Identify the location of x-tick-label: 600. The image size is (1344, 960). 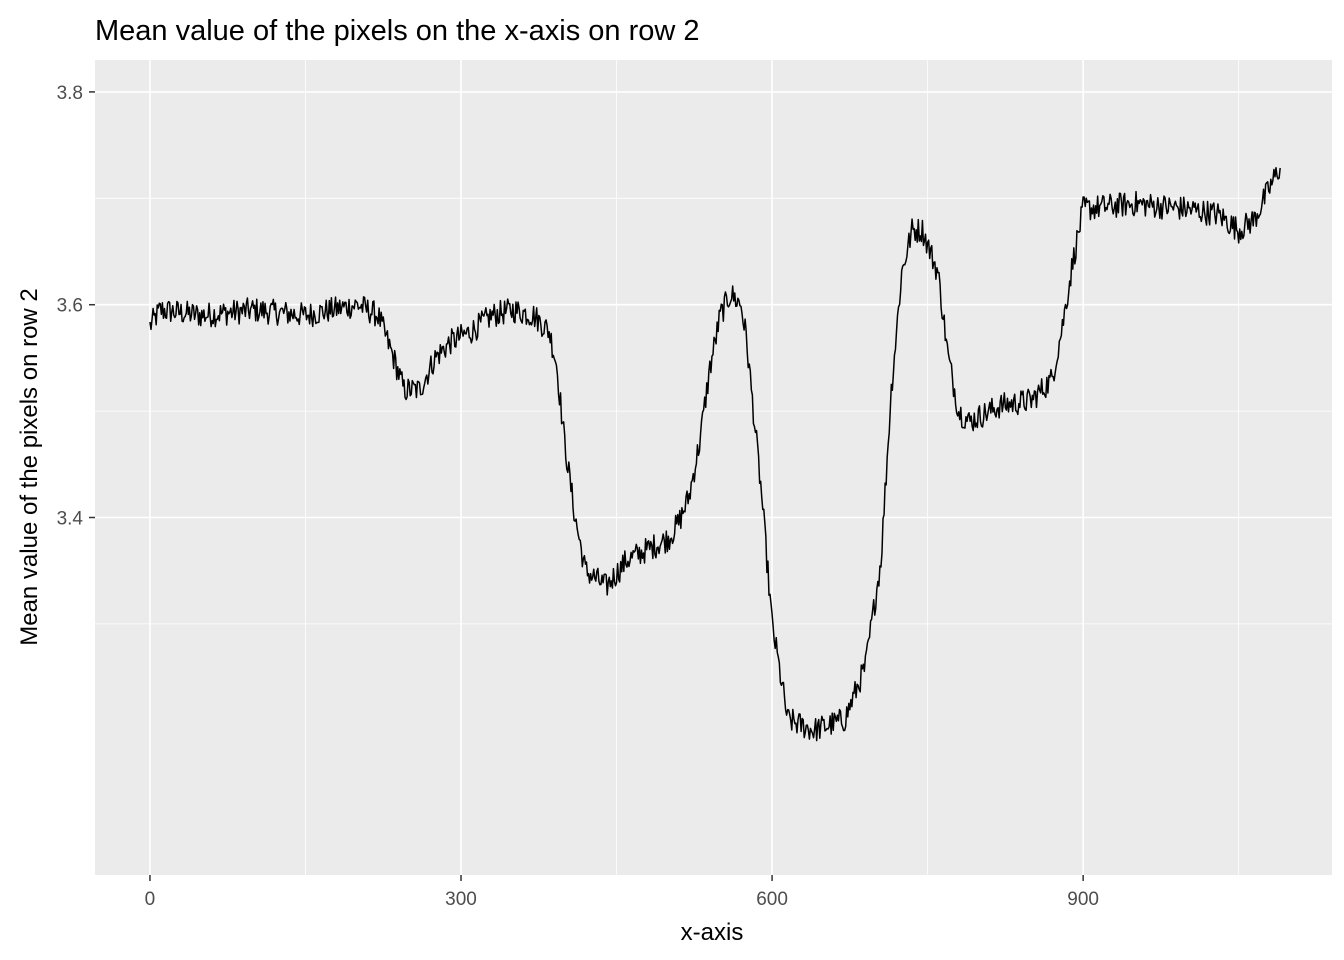
(772, 899).